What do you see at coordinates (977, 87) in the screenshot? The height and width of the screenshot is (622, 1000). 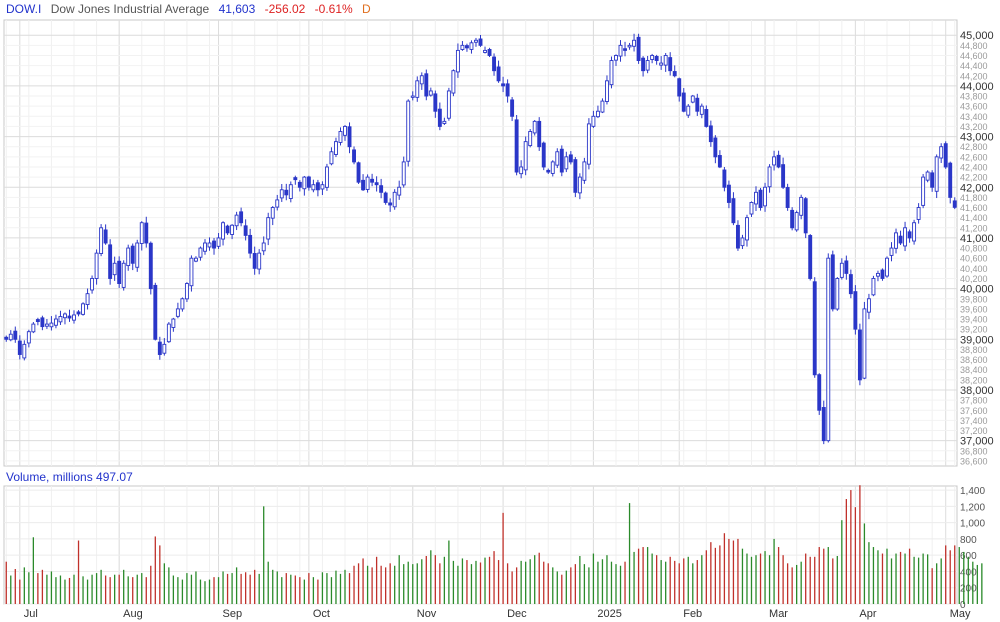 I see `price-major-tick-label: 44,000` at bounding box center [977, 87].